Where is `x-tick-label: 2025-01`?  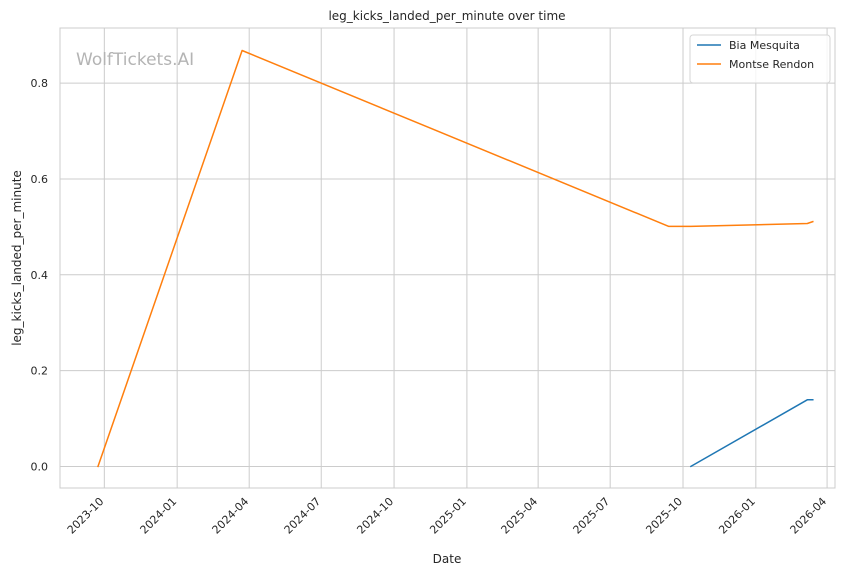
x-tick-label: 2025-01 is located at coordinates (448, 516).